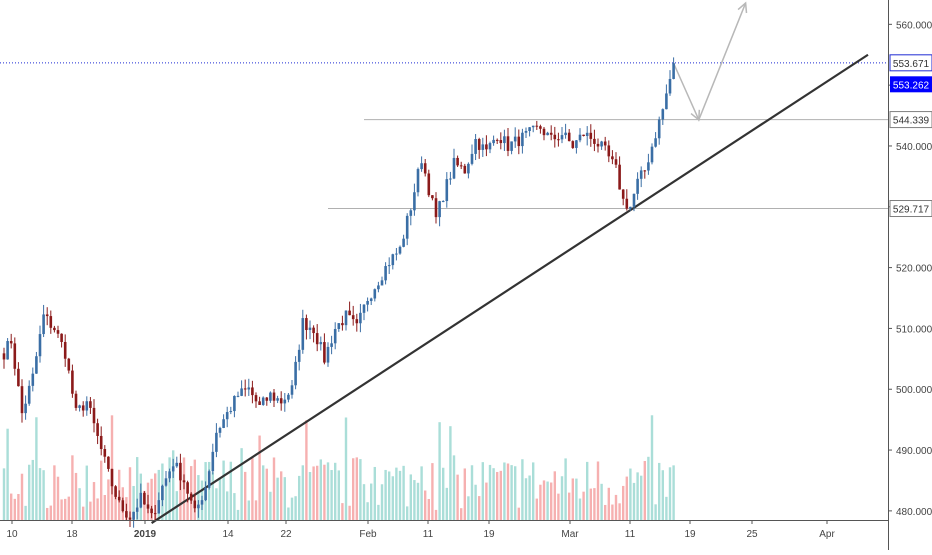 Image resolution: width=932 pixels, height=555 pixels. Describe the element at coordinates (911, 210) in the screenshot. I see `price-label-text: 529.717` at that location.